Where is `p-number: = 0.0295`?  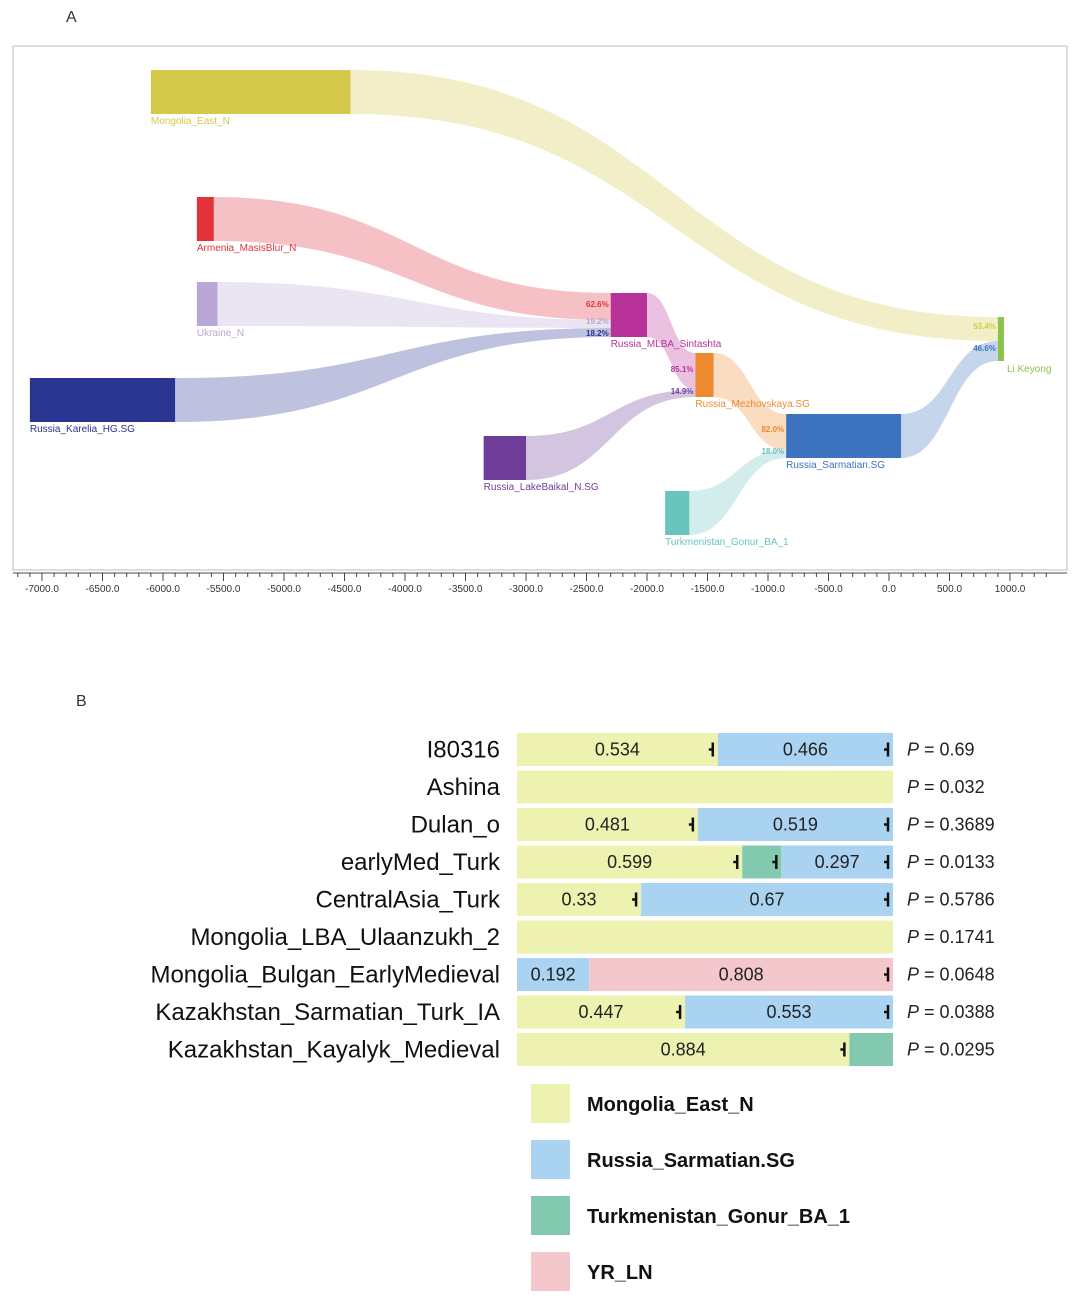 p-number: = 0.0295 is located at coordinates (957, 1050).